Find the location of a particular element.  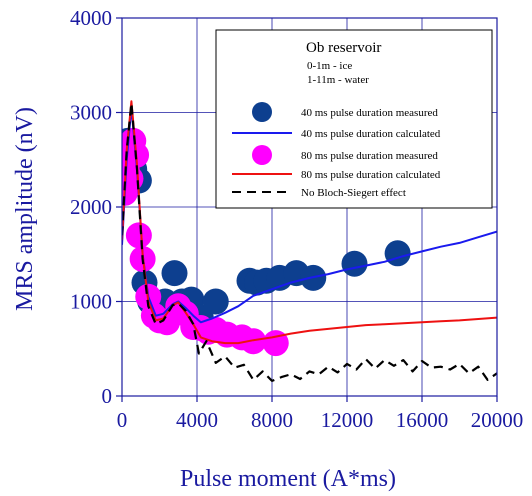

legend-label-1: 40 ms pulse duration calculated is located at coordinates (371, 134).